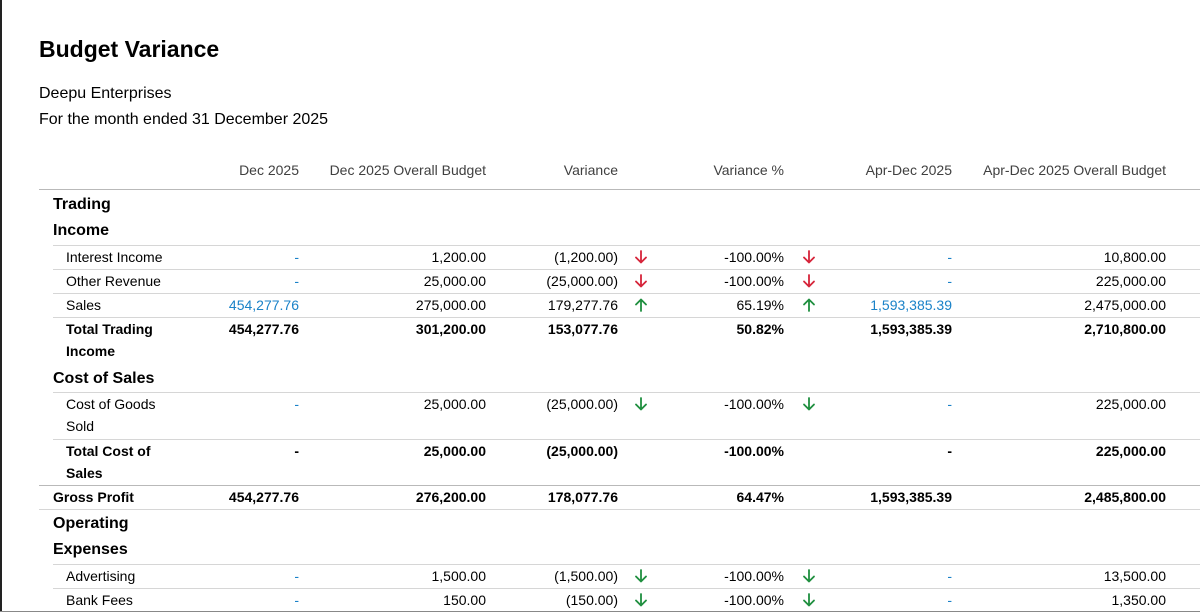 Image resolution: width=1200 pixels, height=612 pixels. Describe the element at coordinates (263, 305) in the screenshot. I see `dec-value-link: 454,277.76` at that location.